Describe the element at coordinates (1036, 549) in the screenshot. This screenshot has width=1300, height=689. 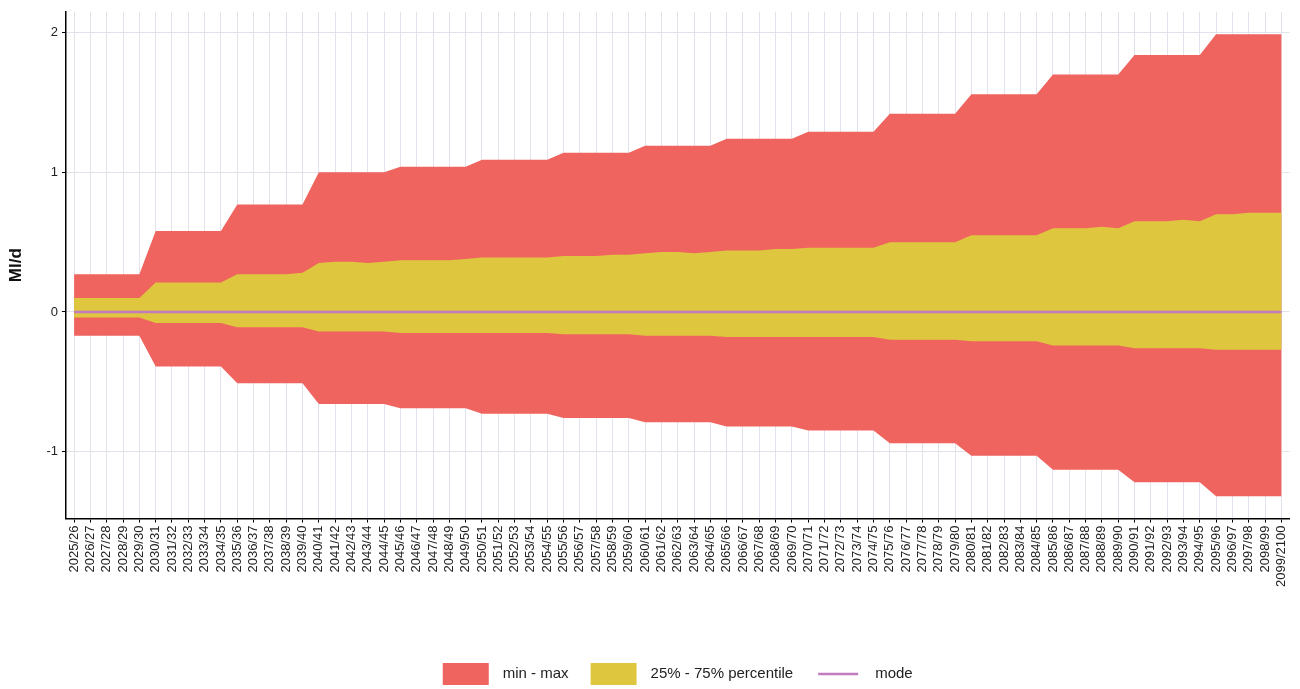
I see `x-tick-label: 2084/85` at that location.